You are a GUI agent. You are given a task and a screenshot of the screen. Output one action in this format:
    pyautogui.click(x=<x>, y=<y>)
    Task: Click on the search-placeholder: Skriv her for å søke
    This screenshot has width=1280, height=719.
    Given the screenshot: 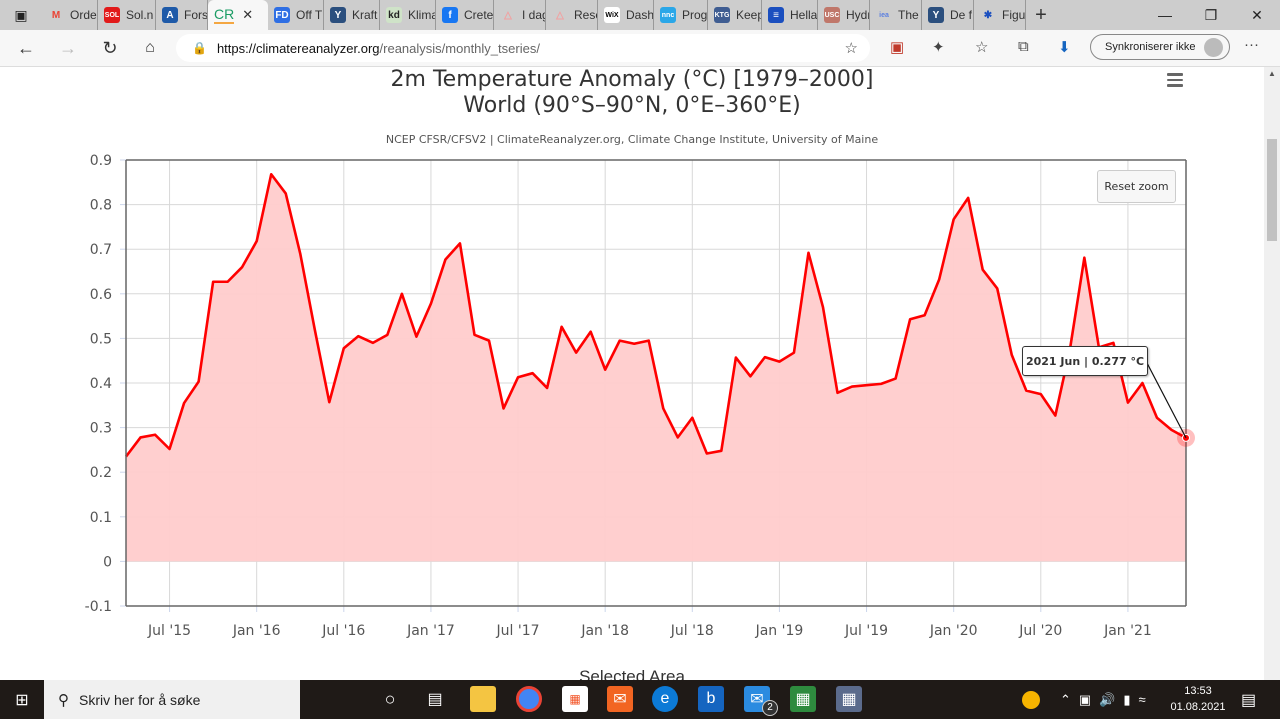 What is the action you would take?
    pyautogui.click(x=140, y=699)
    